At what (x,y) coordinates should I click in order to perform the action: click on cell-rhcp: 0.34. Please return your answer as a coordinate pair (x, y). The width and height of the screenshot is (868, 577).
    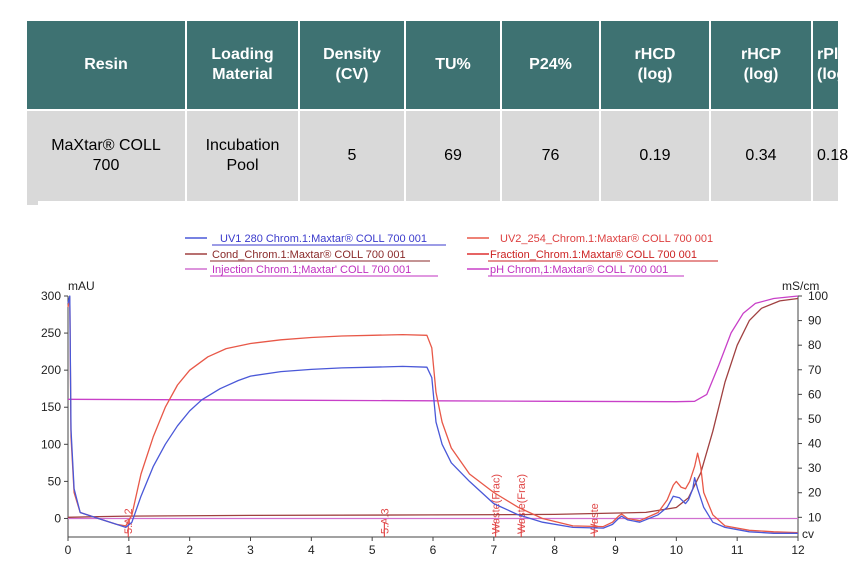
    Looking at the image, I should click on (761, 155).